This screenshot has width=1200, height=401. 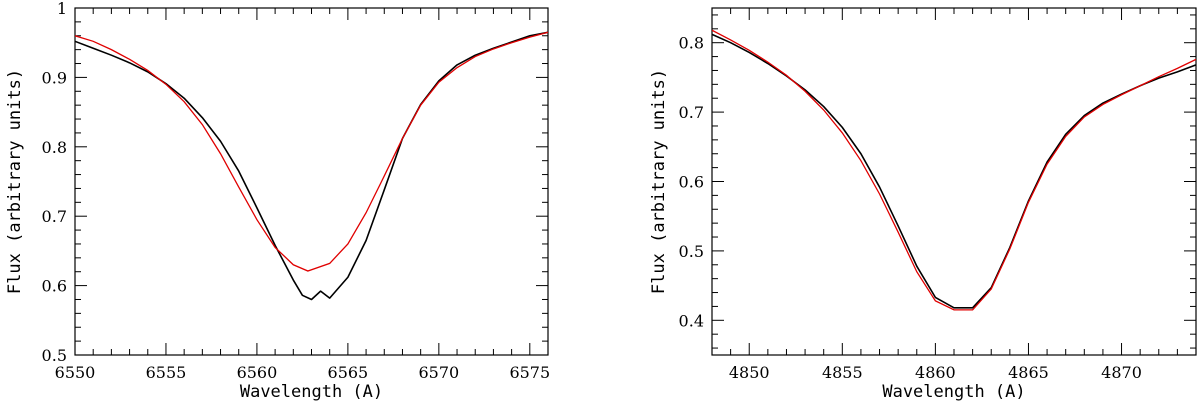 What do you see at coordinates (749, 372) in the screenshot?
I see `x-tick-label: 4850` at bounding box center [749, 372].